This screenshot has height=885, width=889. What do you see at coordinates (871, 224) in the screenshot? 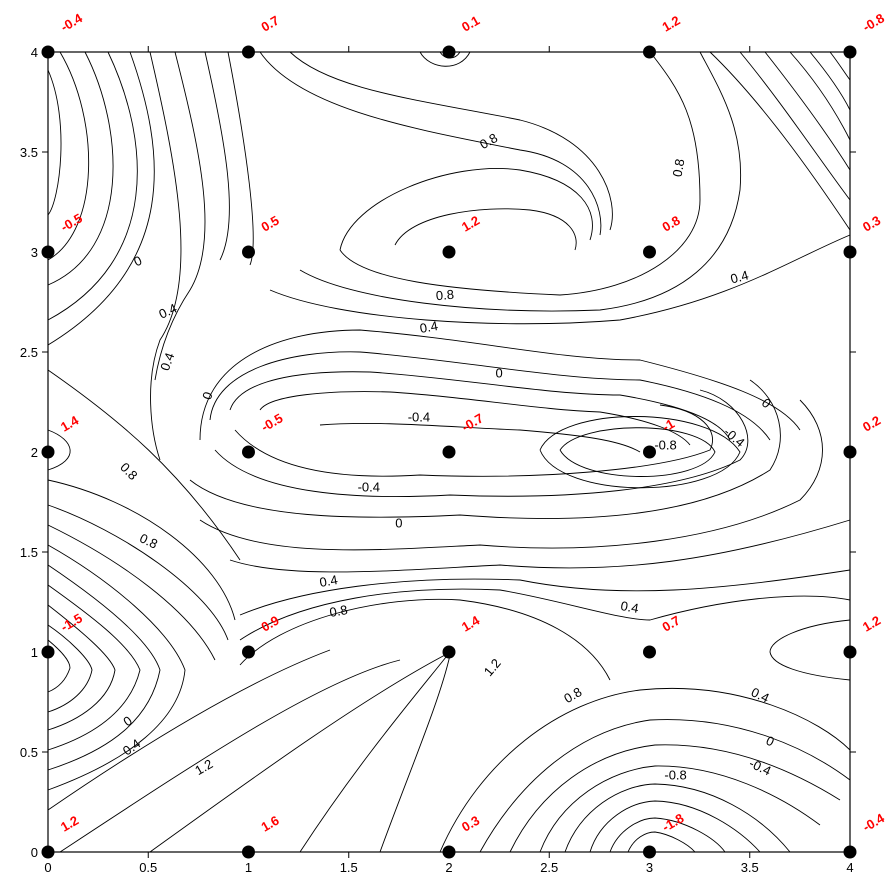
I see `data-point-label: 0.3` at bounding box center [871, 224].